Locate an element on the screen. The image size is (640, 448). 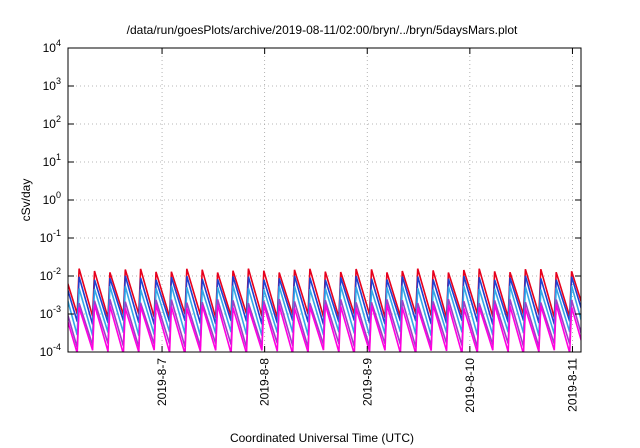
x-axis-label: Coordinated Universal Time (UTC) is located at coordinates (322, 438).